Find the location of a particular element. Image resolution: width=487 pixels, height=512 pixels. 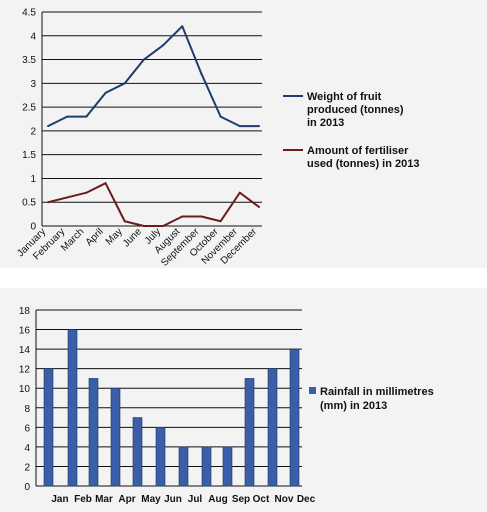

x-tick-label: Jan is located at coordinates (59, 499).